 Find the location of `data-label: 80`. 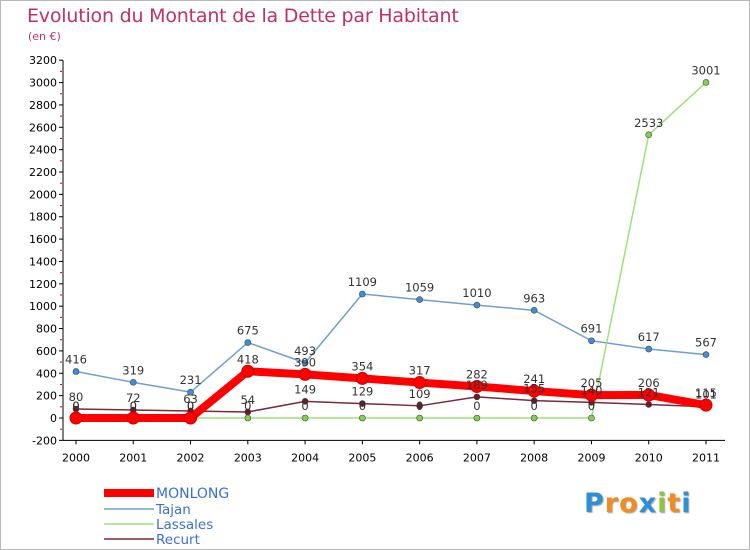

data-label: 80 is located at coordinates (76, 397).